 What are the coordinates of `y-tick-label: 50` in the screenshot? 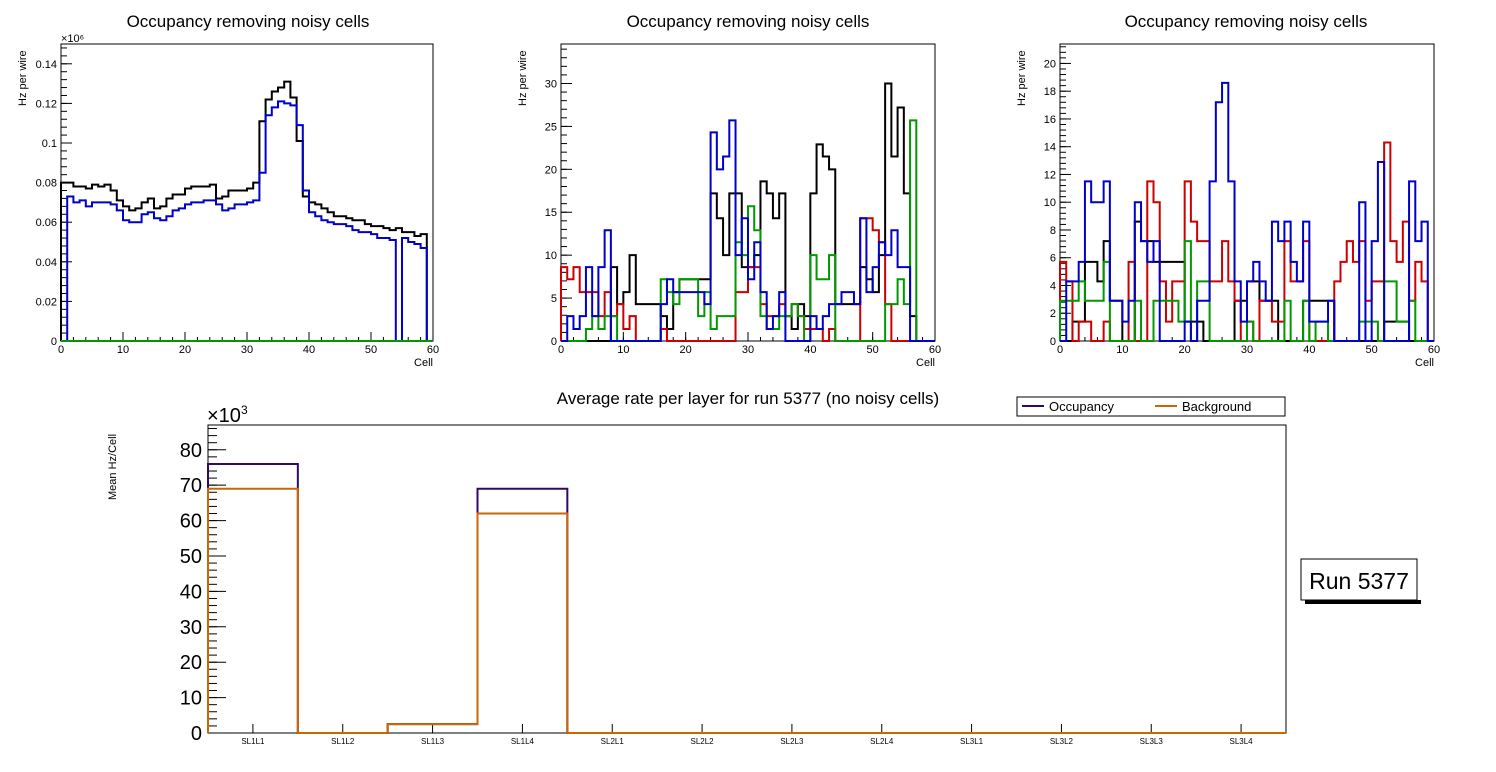 It's located at (191, 557).